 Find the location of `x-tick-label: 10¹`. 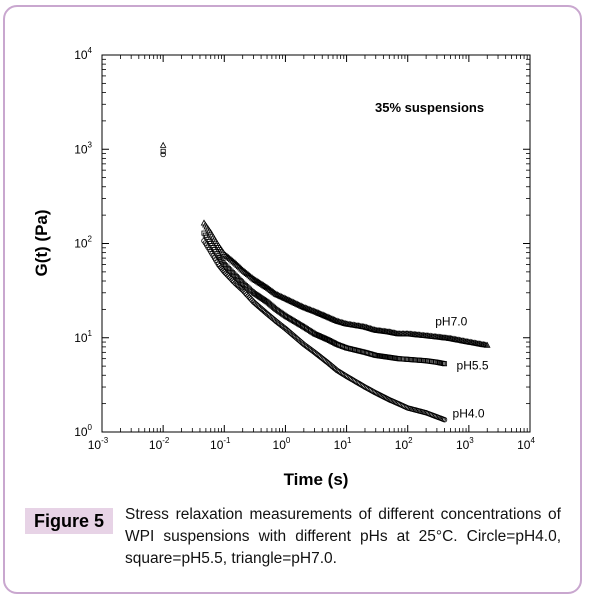

x-tick-label: 10¹ is located at coordinates (343, 444).